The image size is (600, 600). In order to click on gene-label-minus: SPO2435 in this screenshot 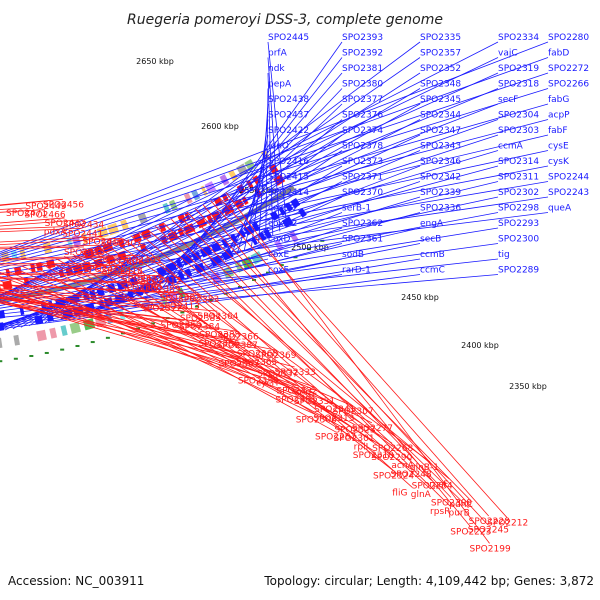, I will do `click(84, 253)`.